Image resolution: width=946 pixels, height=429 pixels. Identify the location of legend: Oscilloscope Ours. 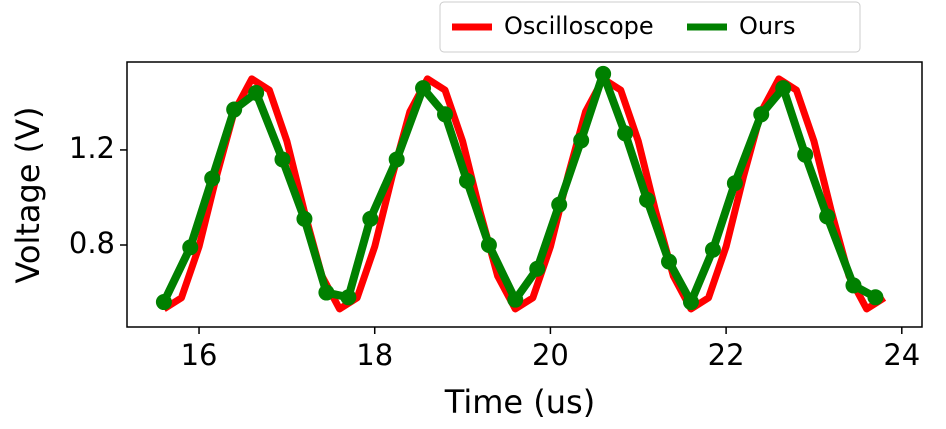
(650, 27).